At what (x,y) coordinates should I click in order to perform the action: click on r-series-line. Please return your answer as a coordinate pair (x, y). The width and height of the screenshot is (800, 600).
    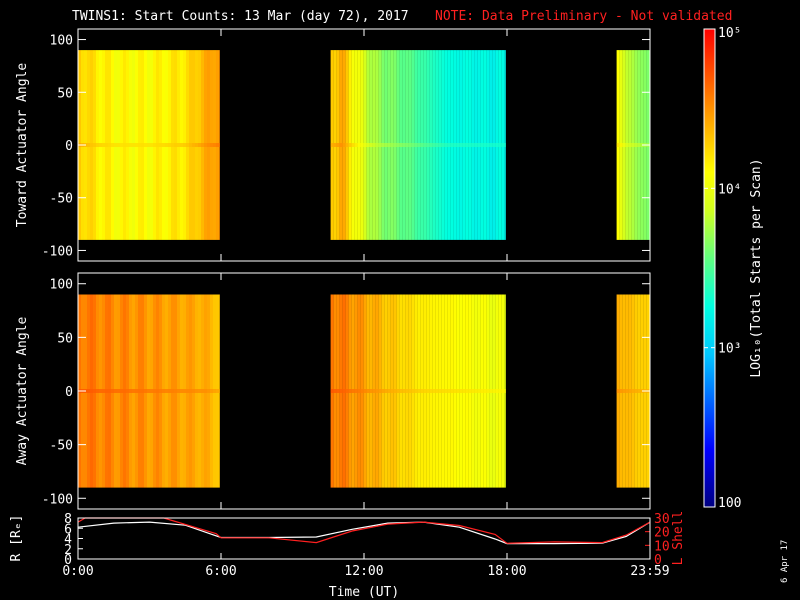
    Looking at the image, I should click on (364, 533).